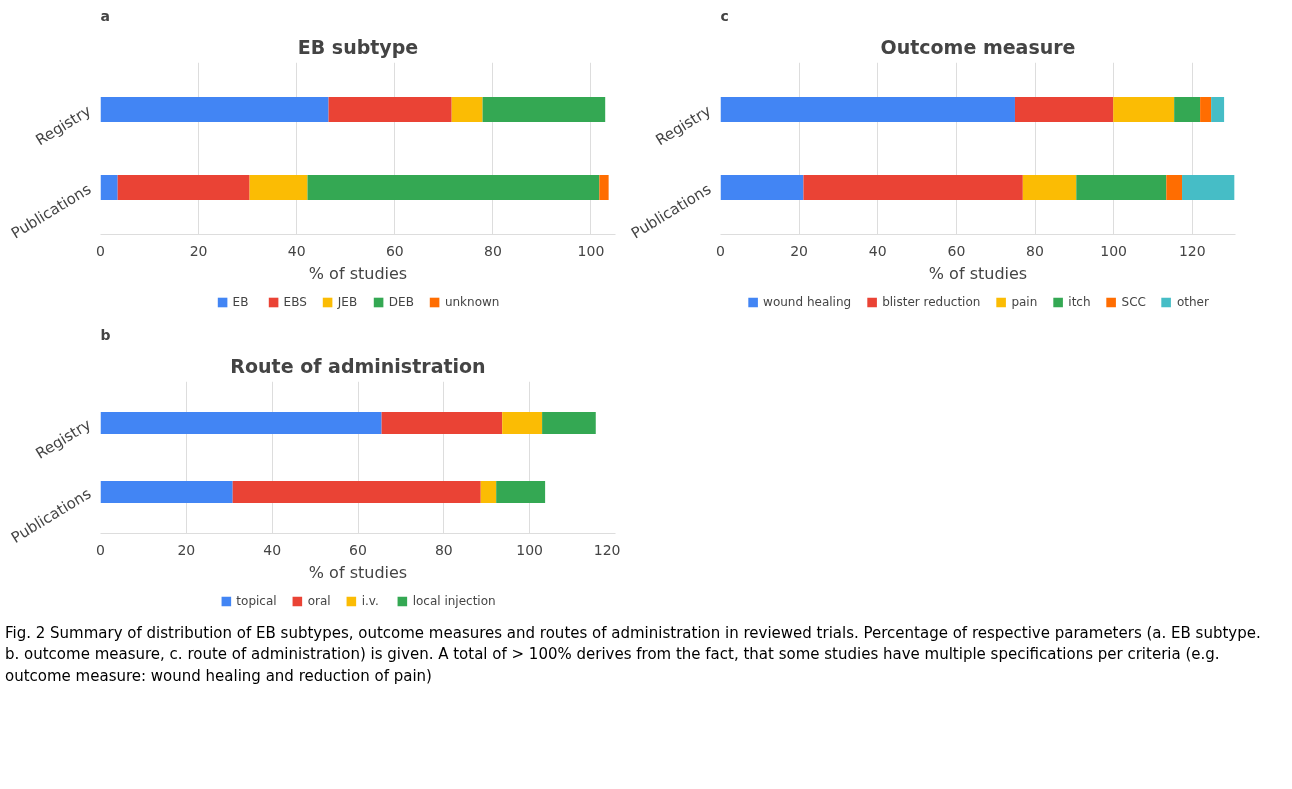 This screenshot has width=1292, height=789. I want to click on legend-label: SCC, so click(1133, 302).